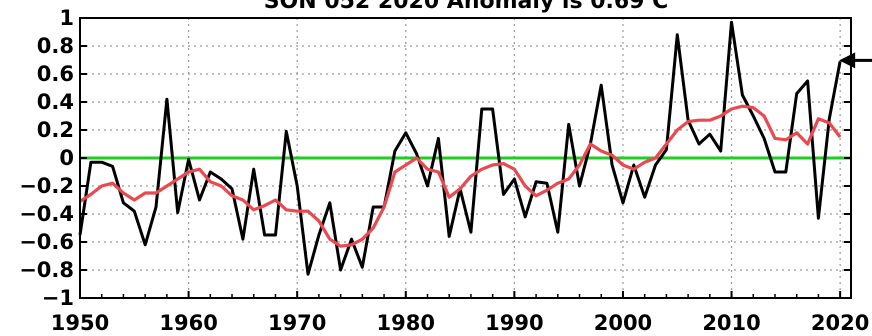  What do you see at coordinates (66, 18) in the screenshot?
I see `y-tick-label: 1` at bounding box center [66, 18].